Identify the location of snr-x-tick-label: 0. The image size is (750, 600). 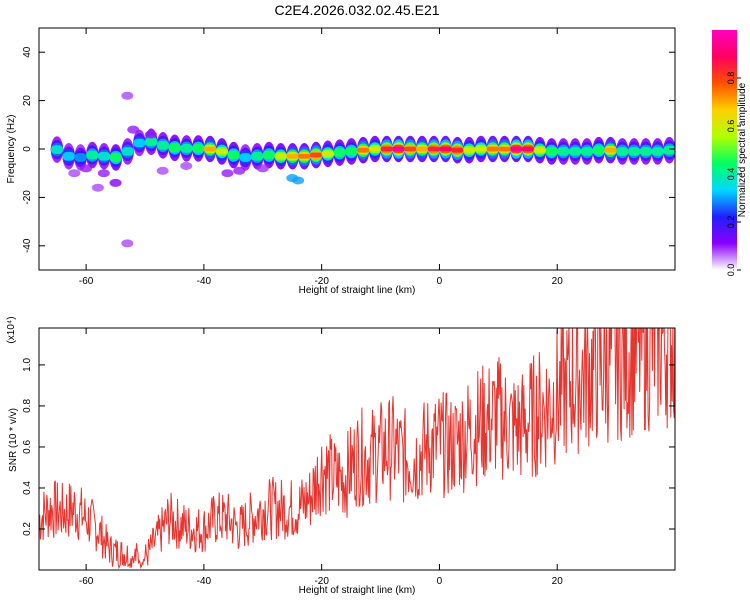
(440, 581).